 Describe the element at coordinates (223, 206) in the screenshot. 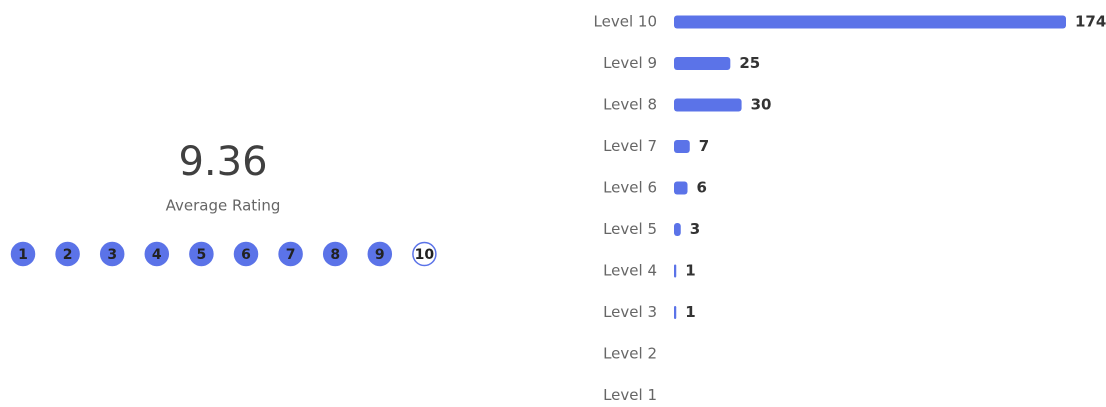

I see `average-label: Average Rating` at that location.